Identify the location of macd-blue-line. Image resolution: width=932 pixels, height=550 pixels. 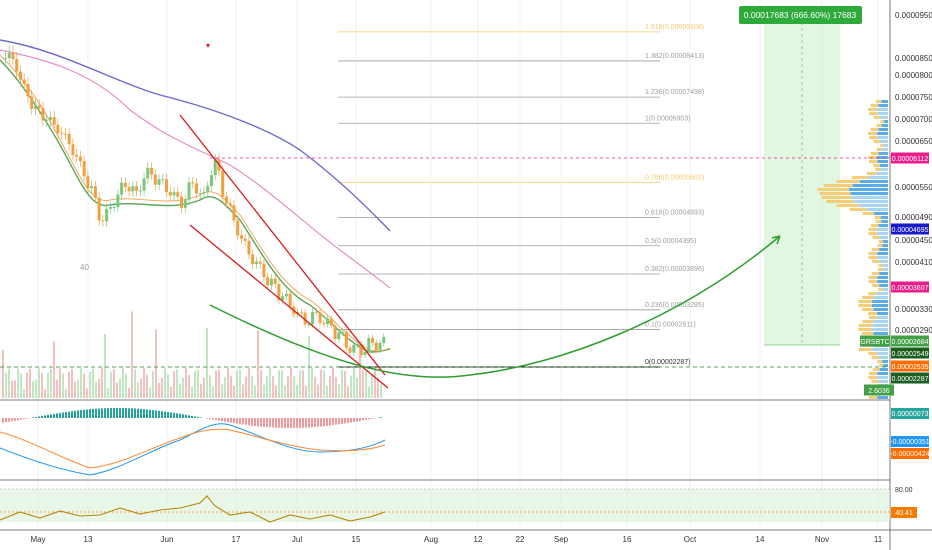
(193, 449).